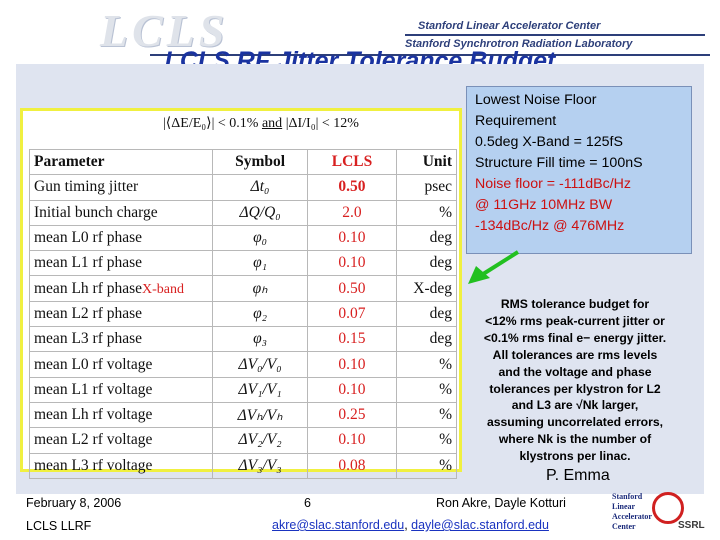 The image size is (720, 540). What do you see at coordinates (88, 313) in the screenshot?
I see `parameter-text: mean L2 rf phase` at bounding box center [88, 313].